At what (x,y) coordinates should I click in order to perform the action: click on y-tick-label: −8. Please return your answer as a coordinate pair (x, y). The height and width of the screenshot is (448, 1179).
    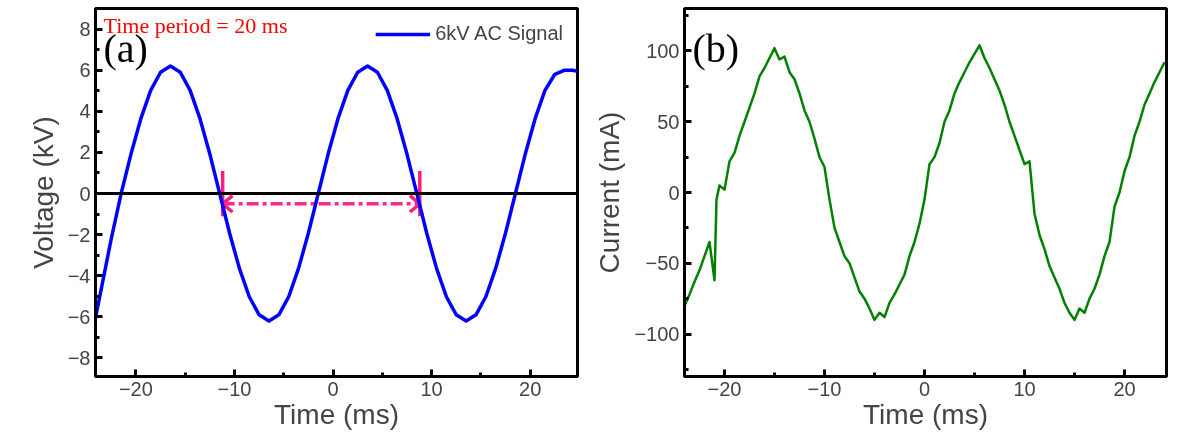
    Looking at the image, I should click on (79, 358).